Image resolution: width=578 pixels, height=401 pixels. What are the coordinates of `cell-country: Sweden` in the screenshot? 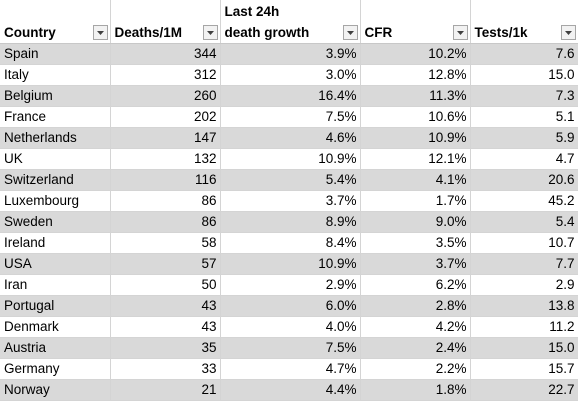 It's located at (55, 222).